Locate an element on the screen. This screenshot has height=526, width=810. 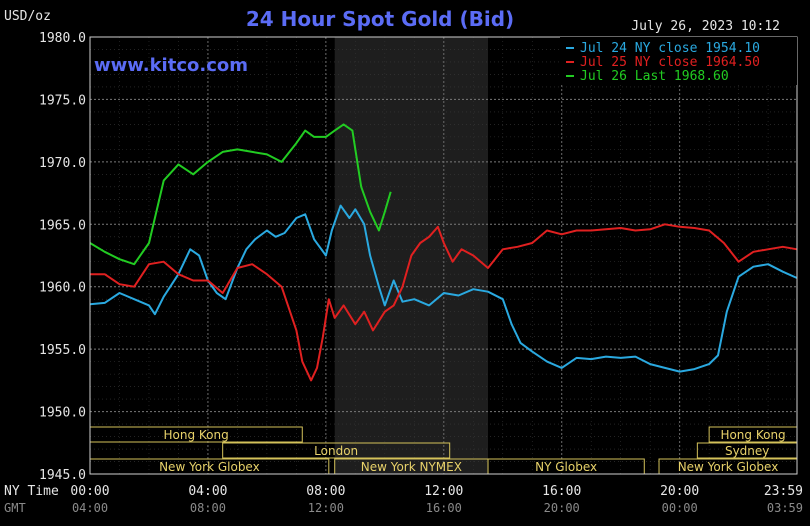
market-label: New York NYMEX is located at coordinates (411, 467).